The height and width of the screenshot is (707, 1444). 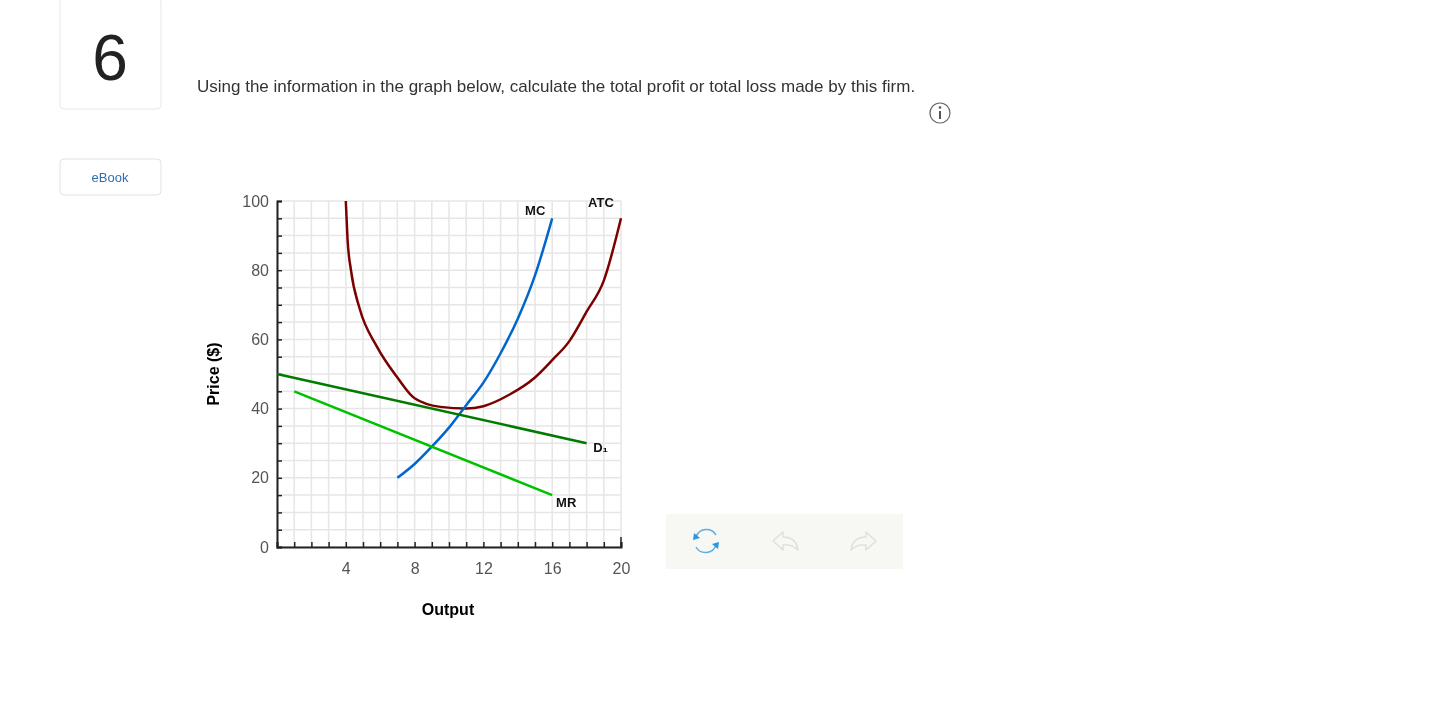 I want to click on x-tick-label: 4, so click(x=346, y=568).